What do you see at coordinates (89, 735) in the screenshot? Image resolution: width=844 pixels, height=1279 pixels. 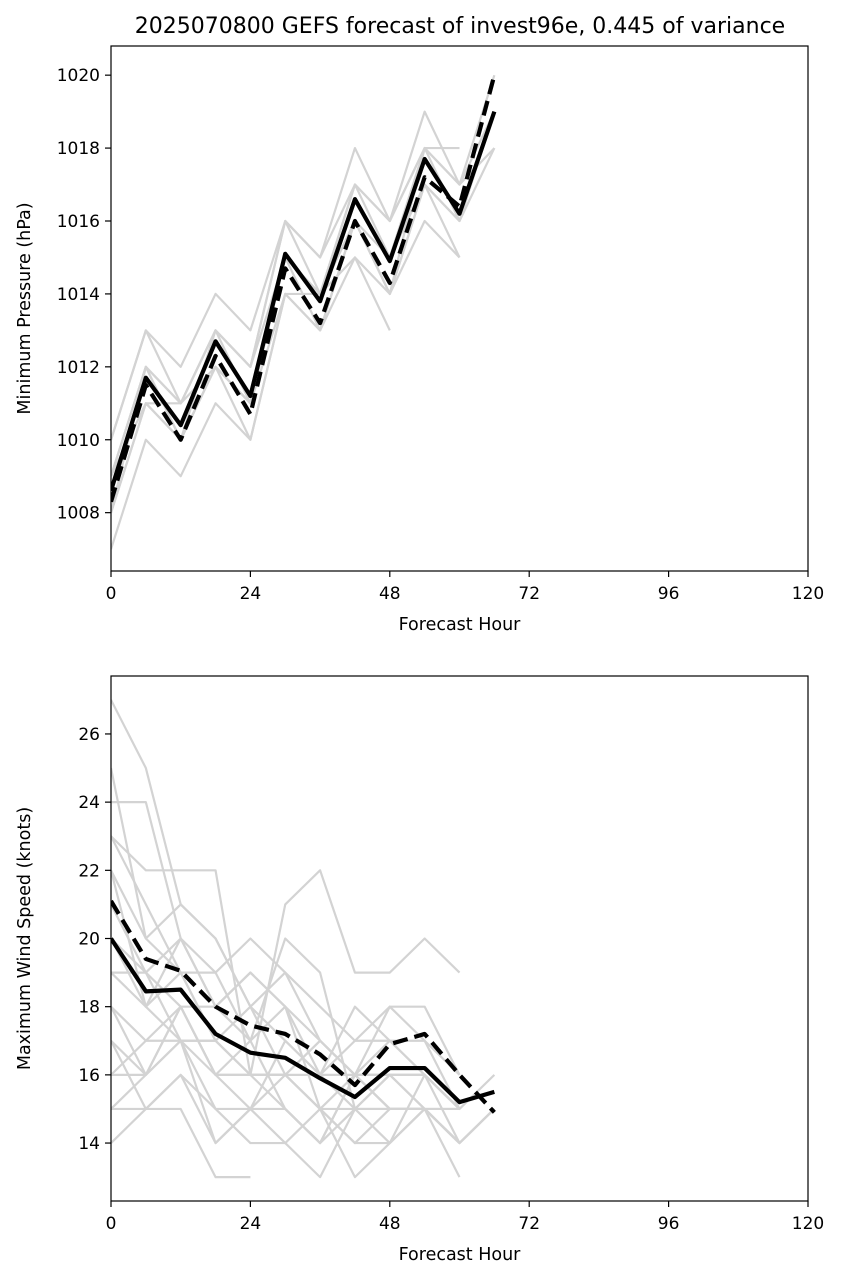 I see `wind-y-tick-label: 26` at bounding box center [89, 735].